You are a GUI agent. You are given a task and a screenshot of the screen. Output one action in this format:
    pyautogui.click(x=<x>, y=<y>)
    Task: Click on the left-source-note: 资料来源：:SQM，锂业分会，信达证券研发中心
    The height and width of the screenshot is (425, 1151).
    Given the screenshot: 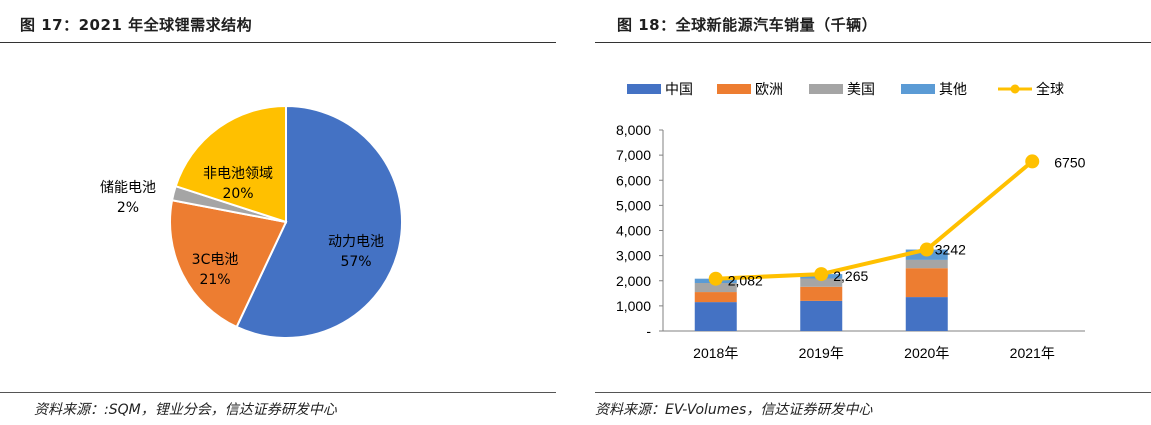 What is the action you would take?
    pyautogui.click(x=185, y=410)
    